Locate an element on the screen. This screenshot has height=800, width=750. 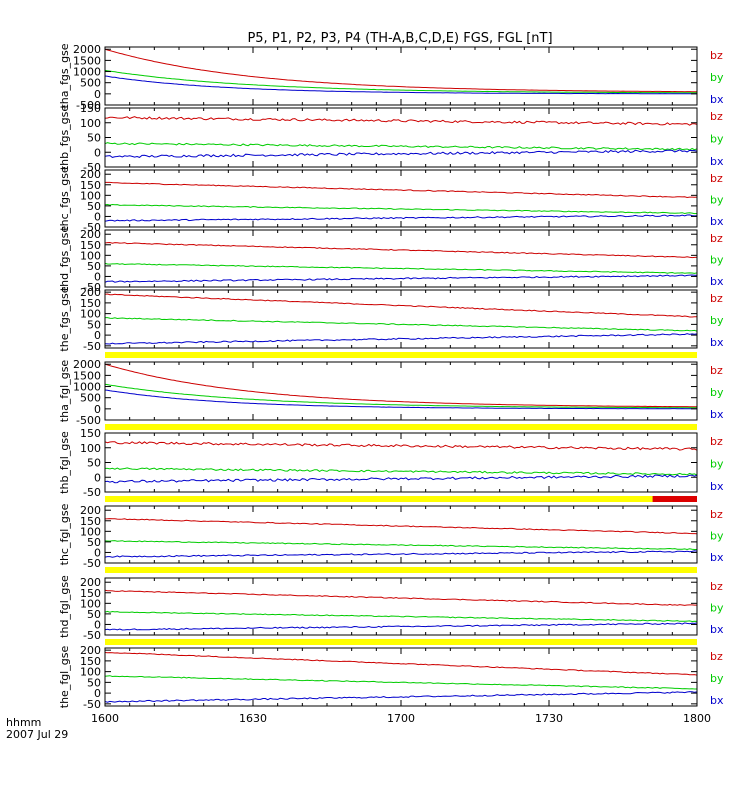
y-axis-label: the_fgs_gse is located at coordinates (64, 318).